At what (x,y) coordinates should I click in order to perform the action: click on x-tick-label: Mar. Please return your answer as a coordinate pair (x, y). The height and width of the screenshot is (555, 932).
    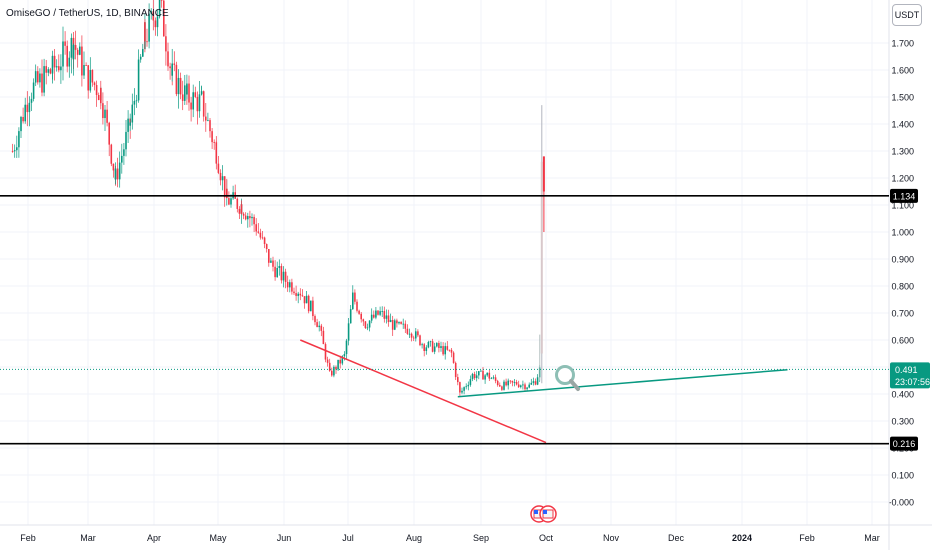
    Looking at the image, I should click on (88, 538).